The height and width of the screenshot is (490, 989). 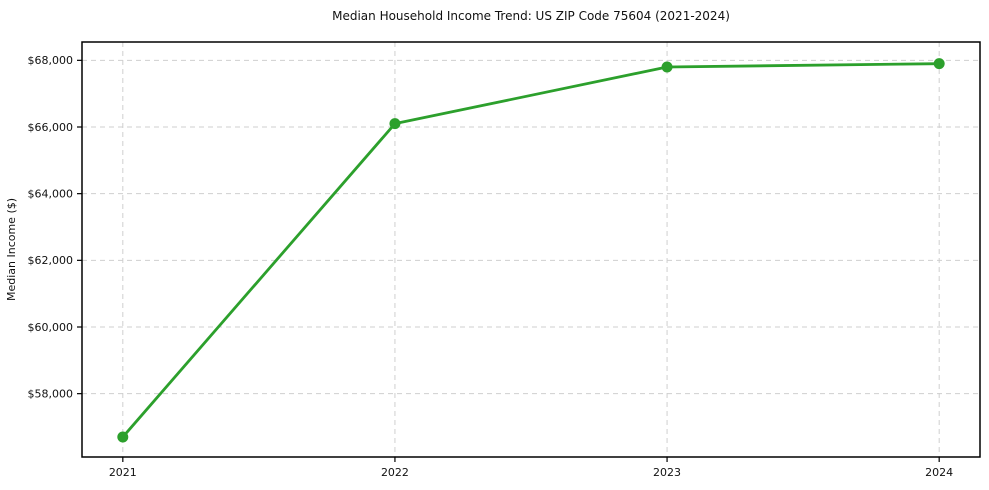 What do you see at coordinates (11, 249) in the screenshot?
I see `y-axis-label: Median Income ($)` at bounding box center [11, 249].